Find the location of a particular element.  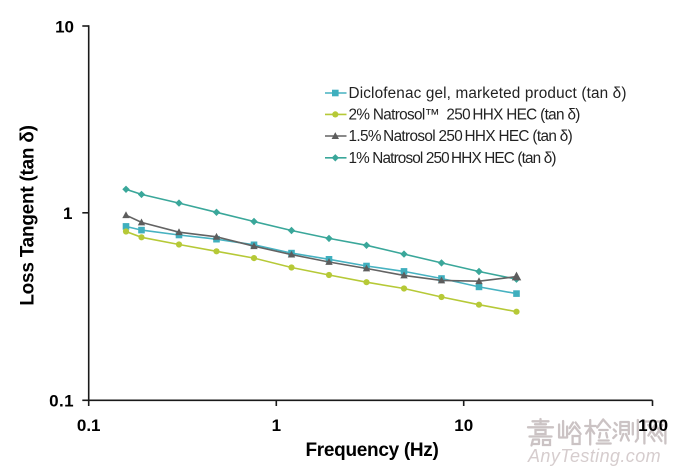

svg-text: Frequency (Hz) is located at coordinates (371, 450).